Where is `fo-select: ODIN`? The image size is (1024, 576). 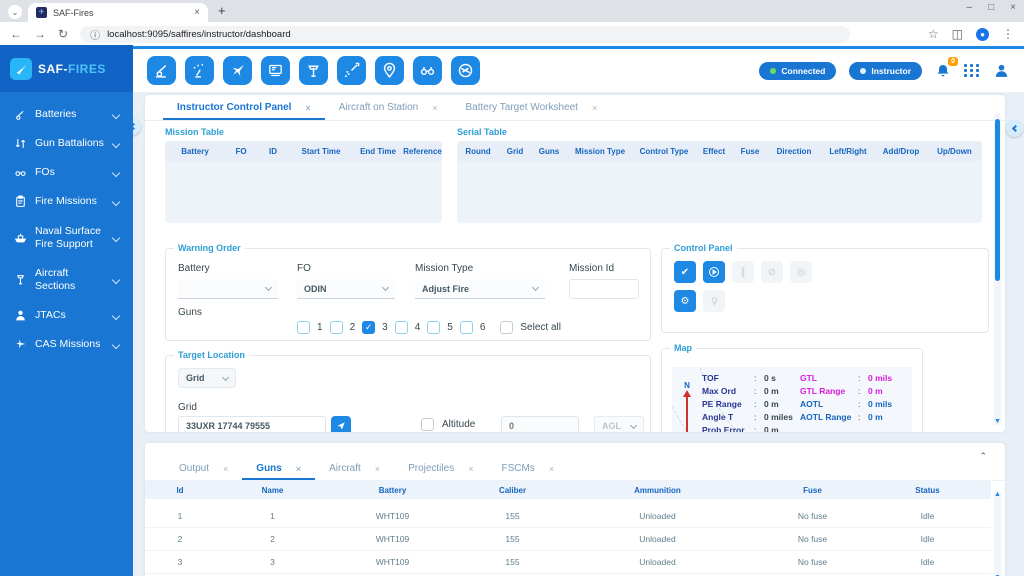
fo-select: ODIN is located at coordinates (346, 289).